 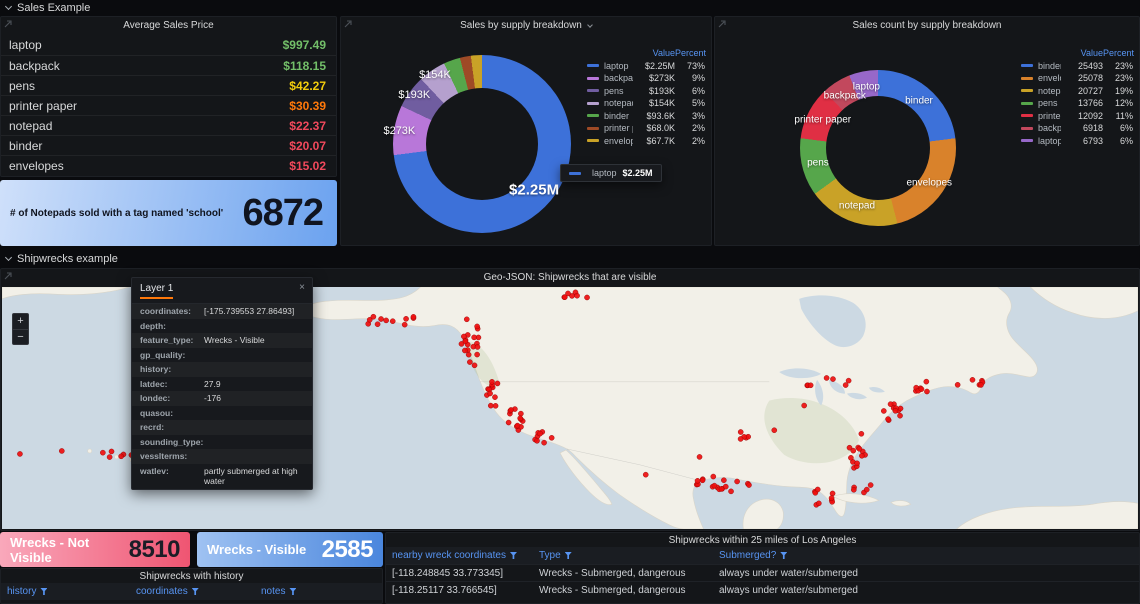 I want to click on legend-row: binder $93.6K 3%, so click(x=646, y=116).